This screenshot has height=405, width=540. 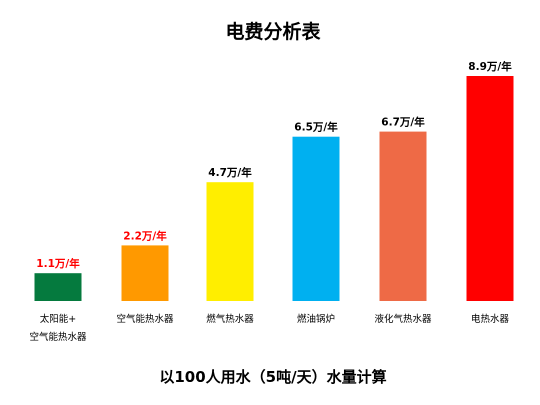 I want to click on value-label-3: 4.7万/年, so click(x=230, y=172).